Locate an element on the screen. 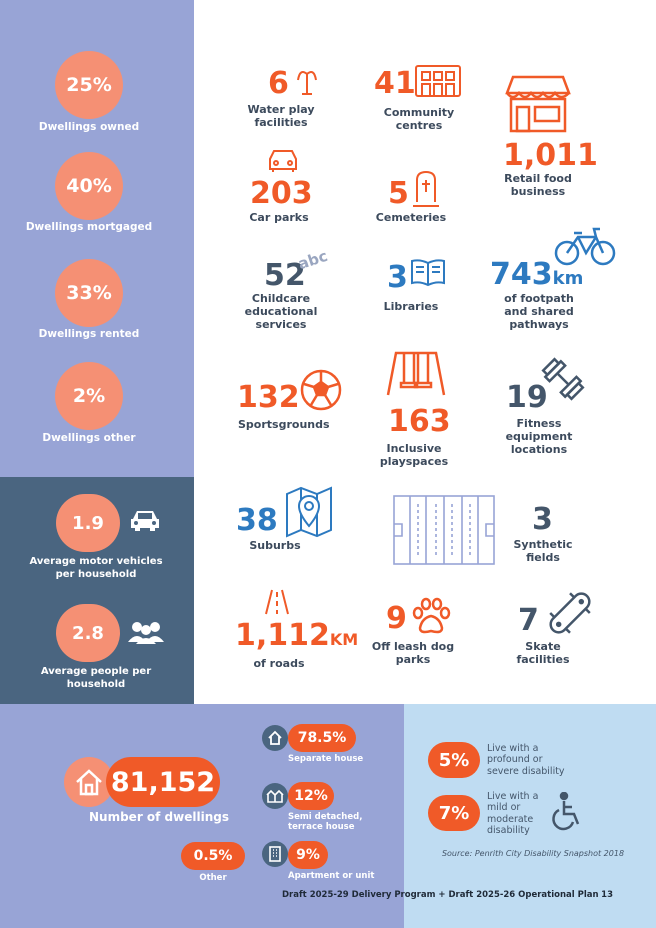 The image size is (656, 928). other-label: Dwellings other is located at coordinates (89, 438).